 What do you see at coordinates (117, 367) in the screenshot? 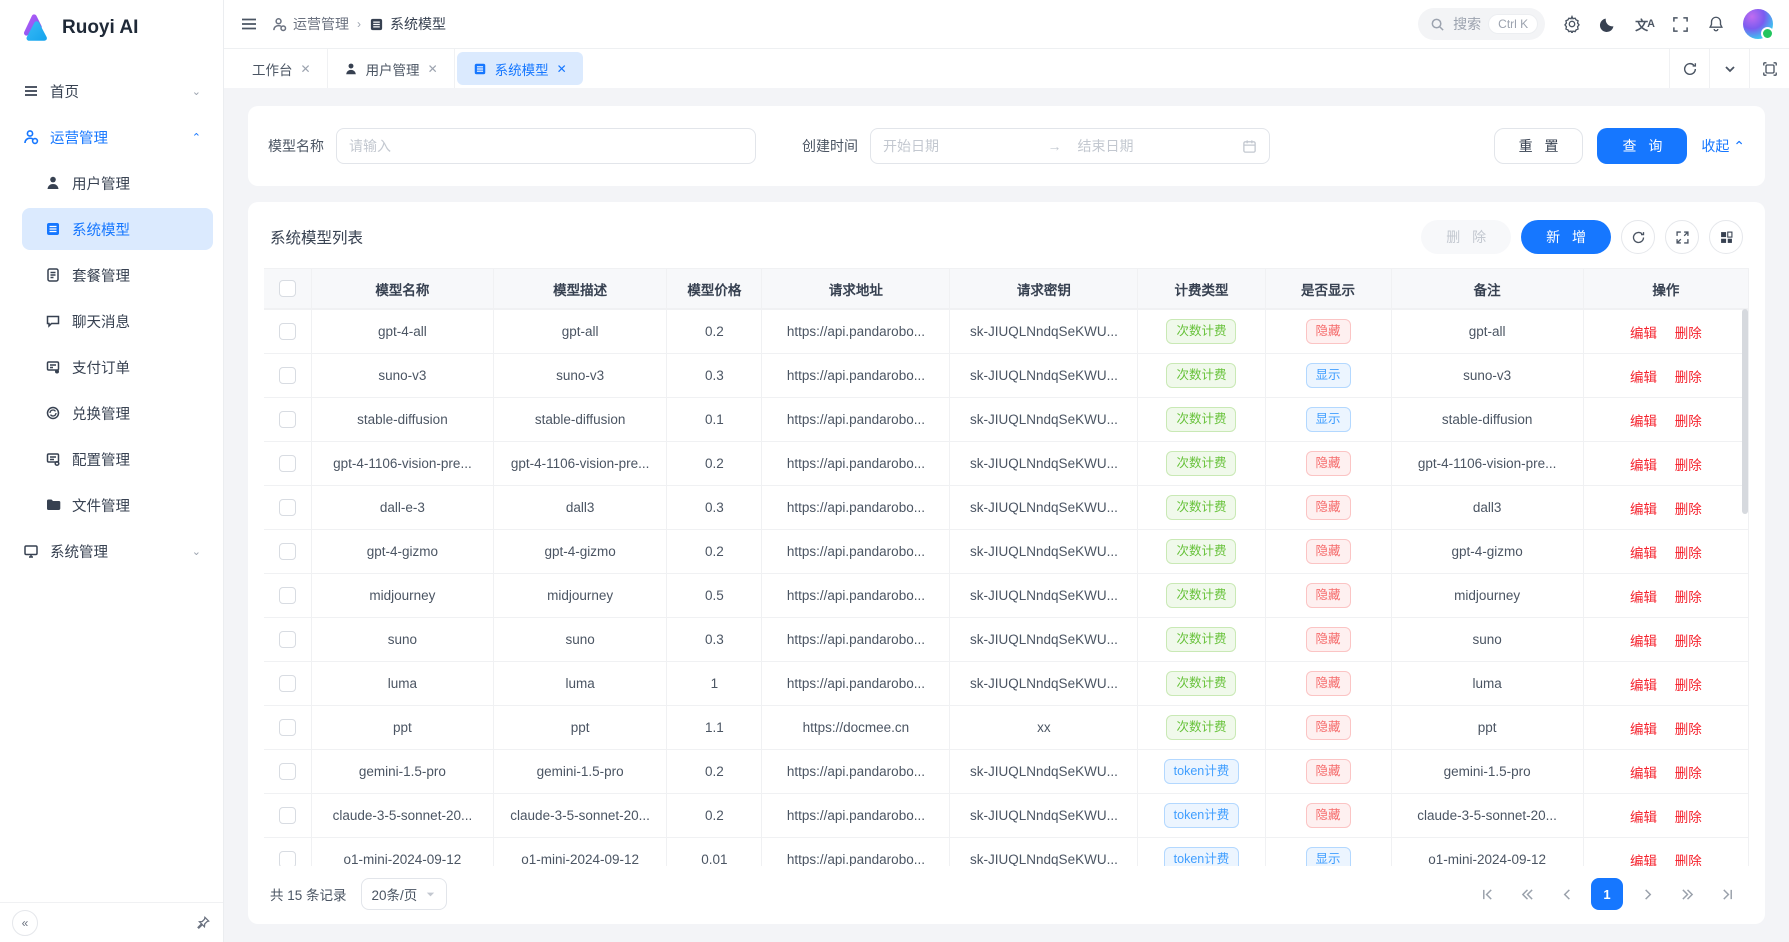
I see `sidebar-item-payment-orders: 支付订单` at bounding box center [117, 367].